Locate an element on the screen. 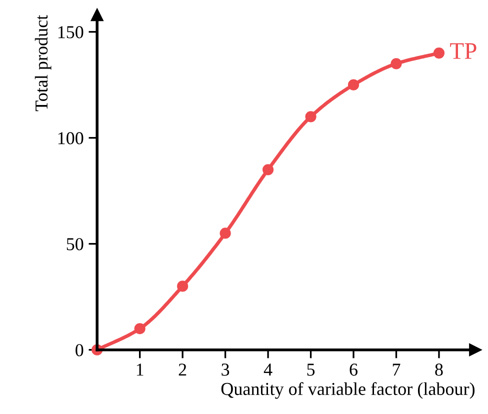 Image resolution: width=488 pixels, height=414 pixels. x-tick-label: 2 is located at coordinates (182, 370).